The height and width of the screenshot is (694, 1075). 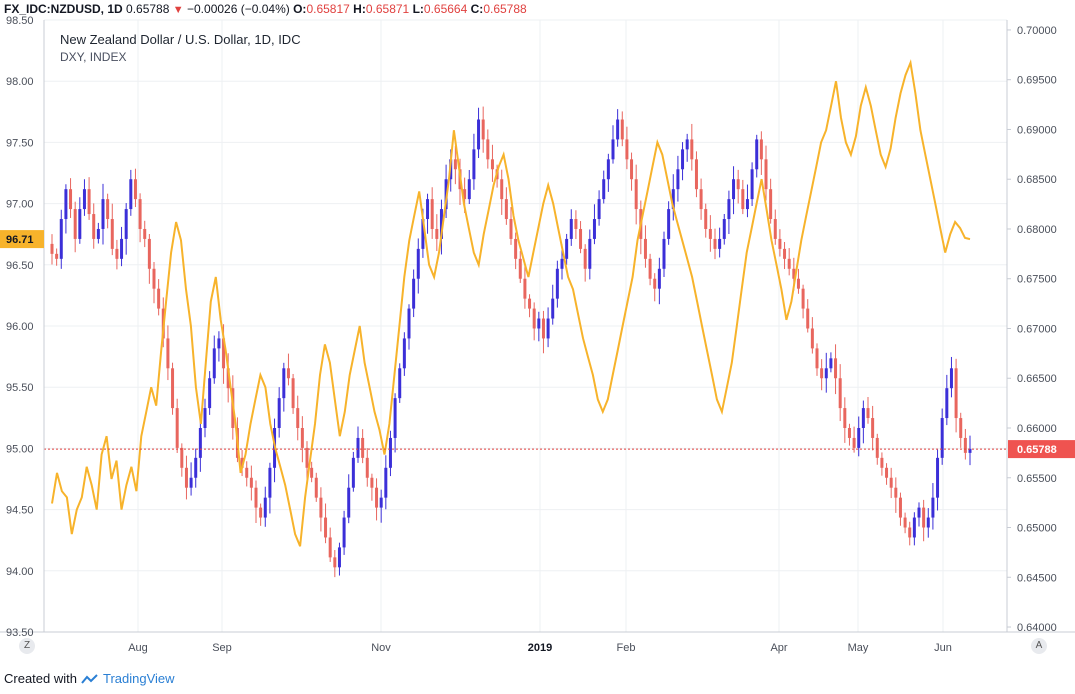 What do you see at coordinates (537, 651) in the screenshot?
I see `time-axis-bg` at bounding box center [537, 651].